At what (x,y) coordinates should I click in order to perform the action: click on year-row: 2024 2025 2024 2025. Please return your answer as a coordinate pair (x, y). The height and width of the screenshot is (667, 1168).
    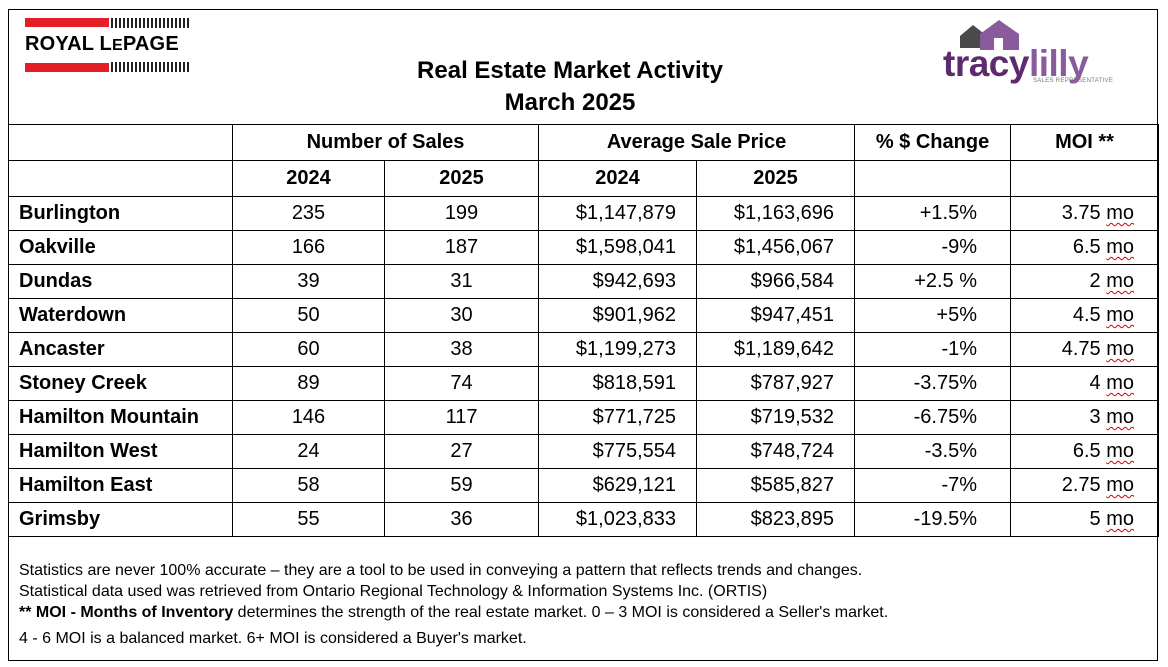
    Looking at the image, I should click on (584, 178).